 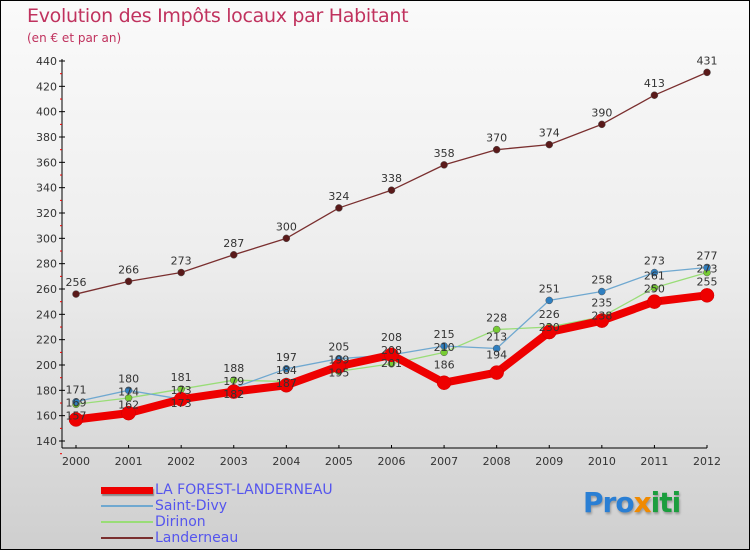 I want to click on data-label: 256, so click(x=76, y=282).